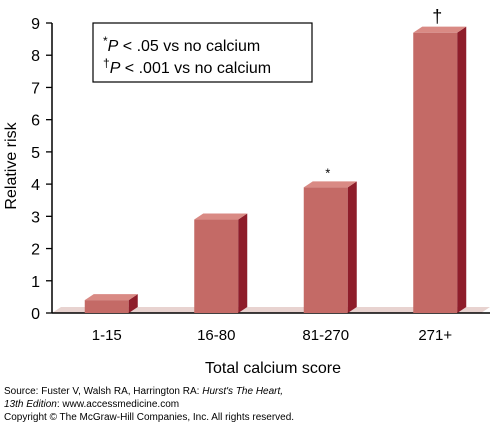 This screenshot has height=427, width=495. I want to click on source-url: : www.accessmedicine.com, so click(118, 404).